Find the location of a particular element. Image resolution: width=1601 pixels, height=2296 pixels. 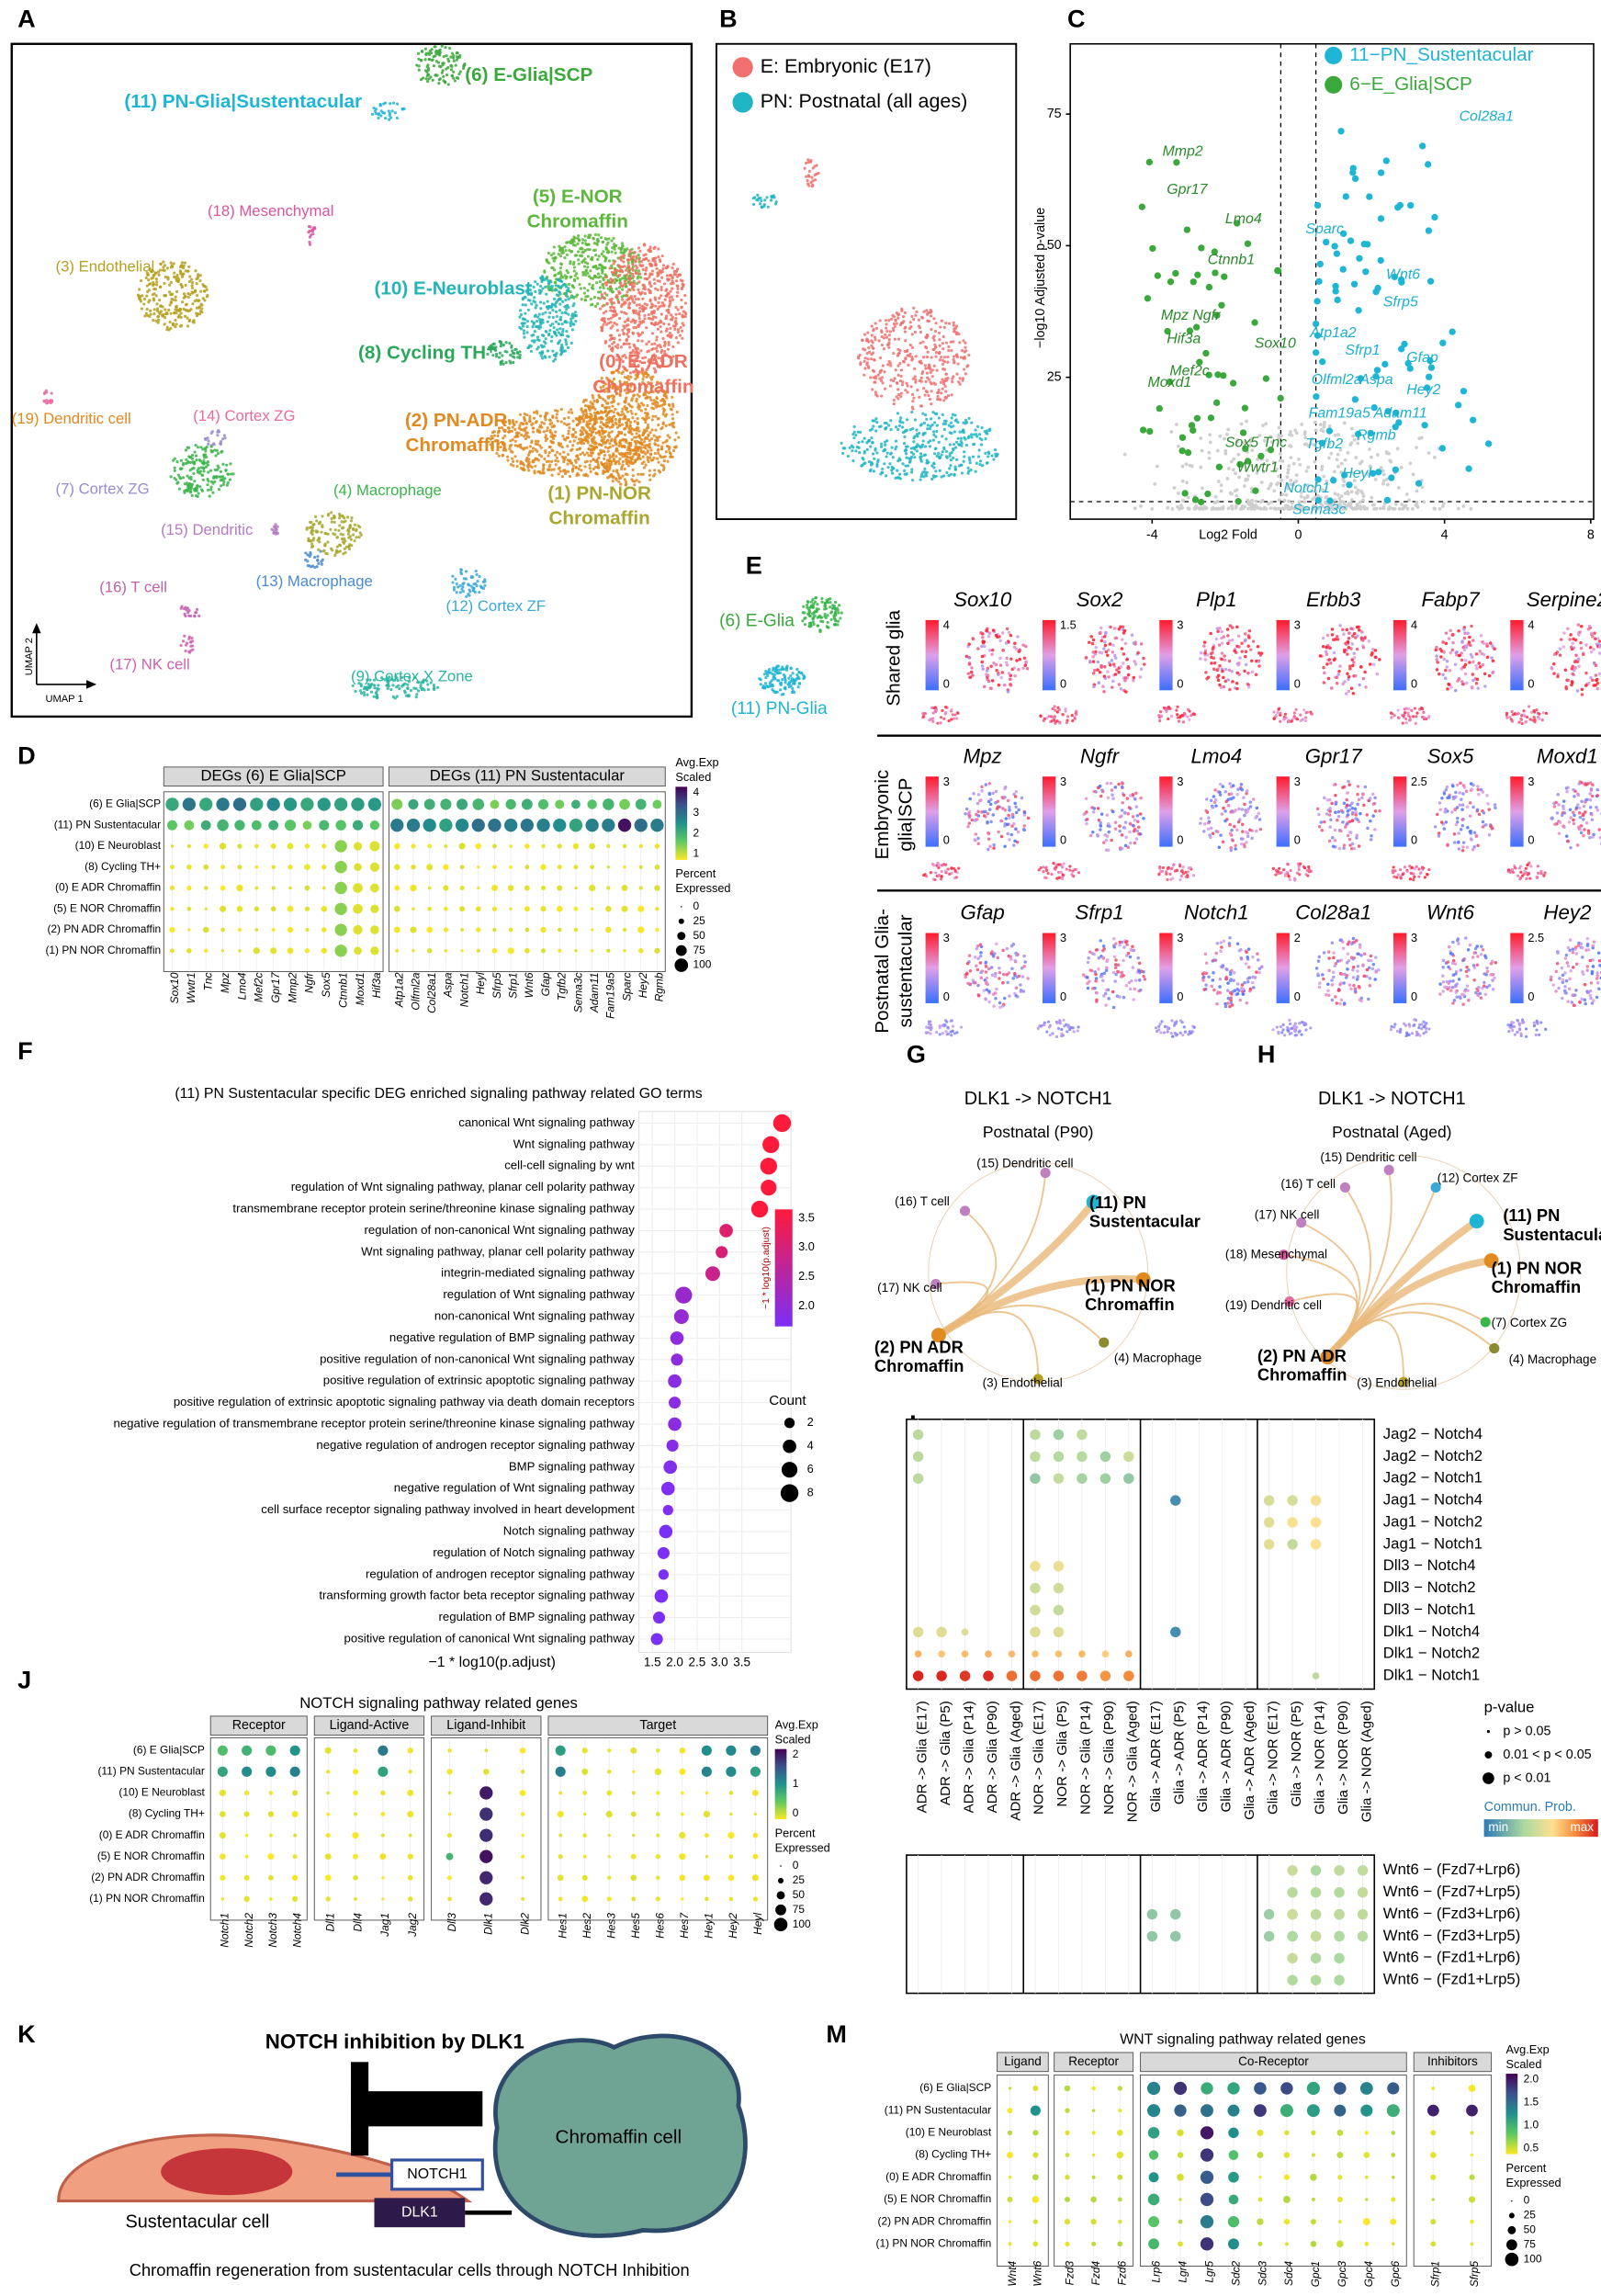

cluster-label: (9) Cortex X Zone is located at coordinates (412, 675).